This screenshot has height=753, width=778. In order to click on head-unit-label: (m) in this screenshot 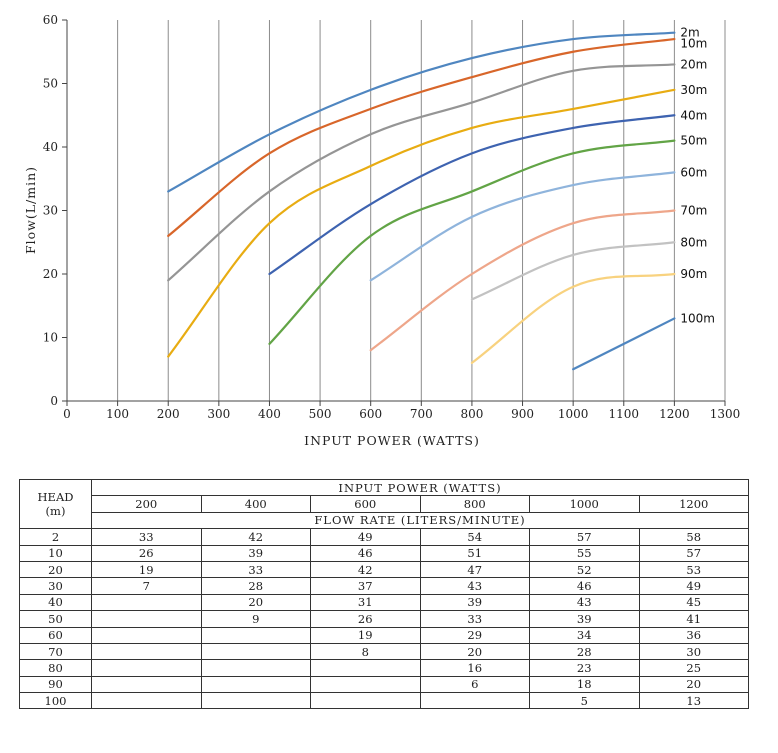, I will do `click(55, 511)`.